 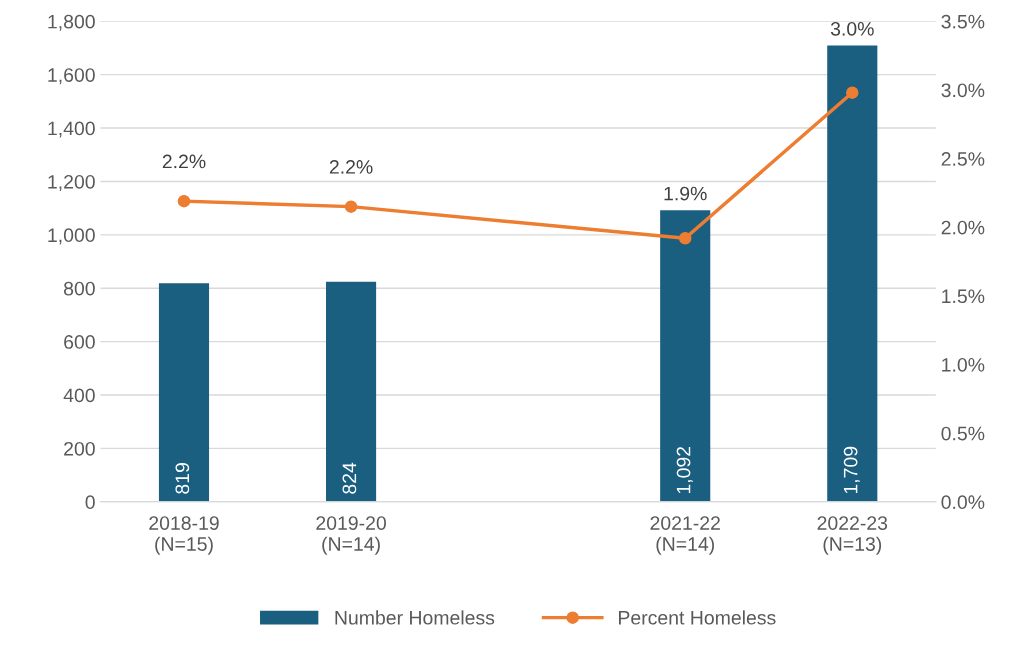 What do you see at coordinates (79, 395) in the screenshot?
I see `y-tick-label: 400` at bounding box center [79, 395].